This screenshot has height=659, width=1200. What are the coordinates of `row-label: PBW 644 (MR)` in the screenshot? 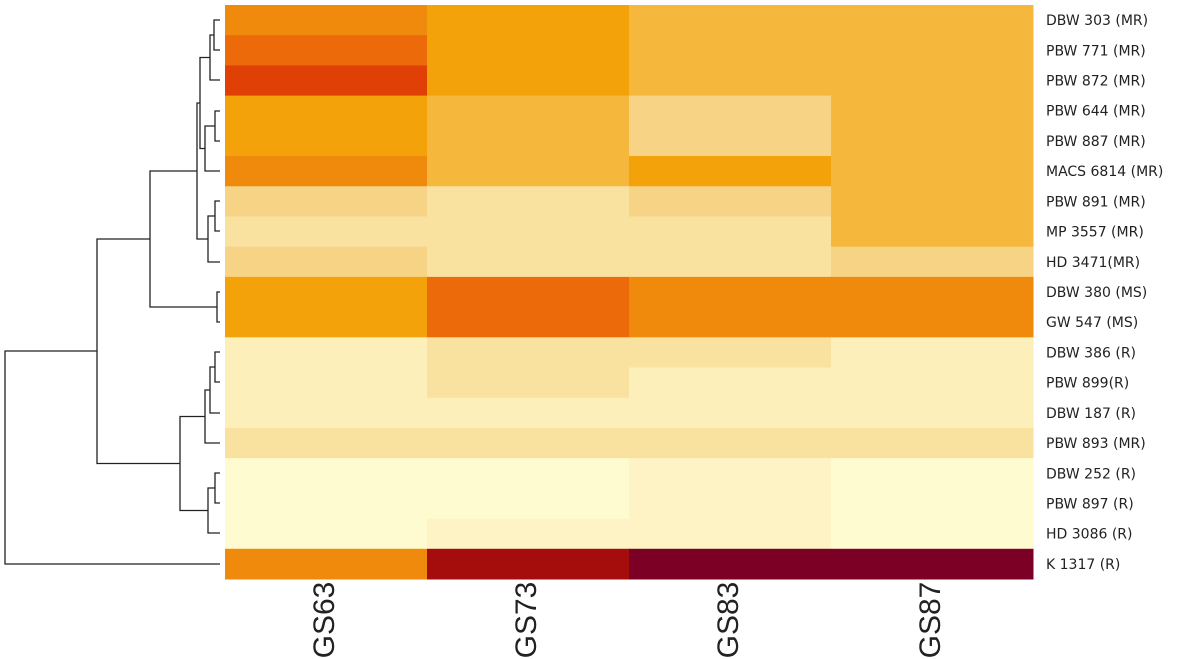 It's located at (1096, 112).